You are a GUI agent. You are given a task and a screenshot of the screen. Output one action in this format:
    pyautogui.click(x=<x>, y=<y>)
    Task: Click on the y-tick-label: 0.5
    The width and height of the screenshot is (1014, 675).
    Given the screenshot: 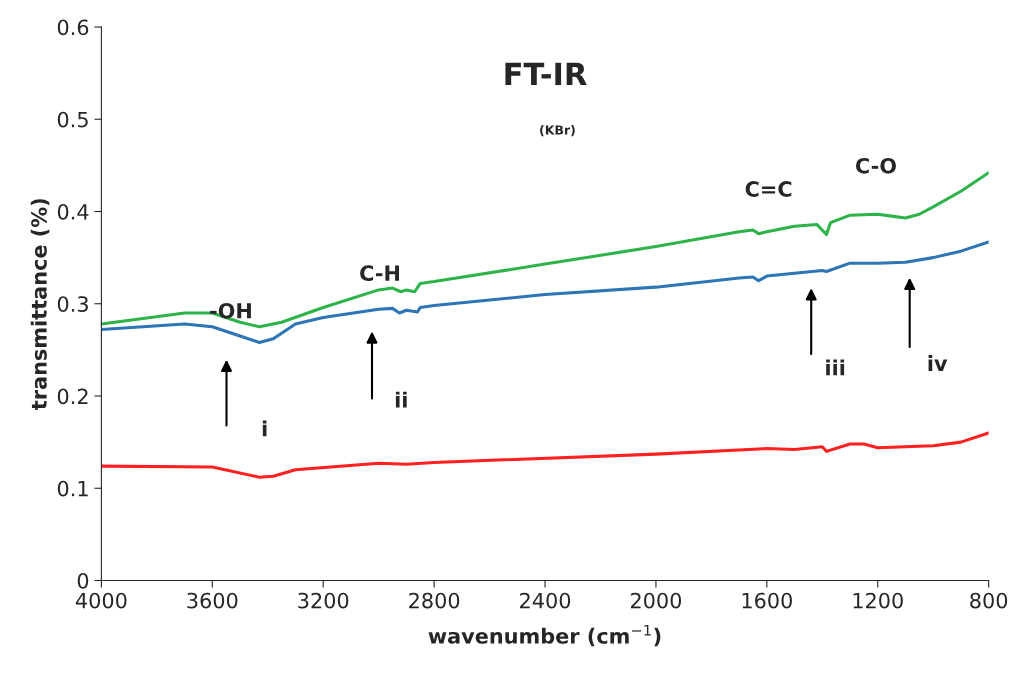 What is the action you would take?
    pyautogui.click(x=72, y=119)
    